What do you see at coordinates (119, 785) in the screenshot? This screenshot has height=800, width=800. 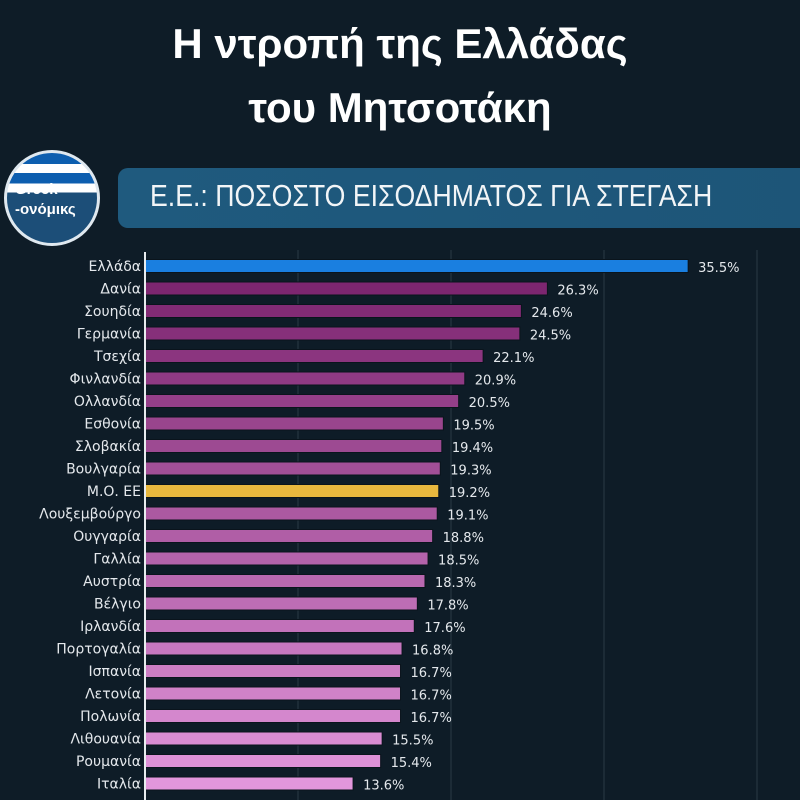 I see `category-label: Ιταλία` at bounding box center [119, 785].